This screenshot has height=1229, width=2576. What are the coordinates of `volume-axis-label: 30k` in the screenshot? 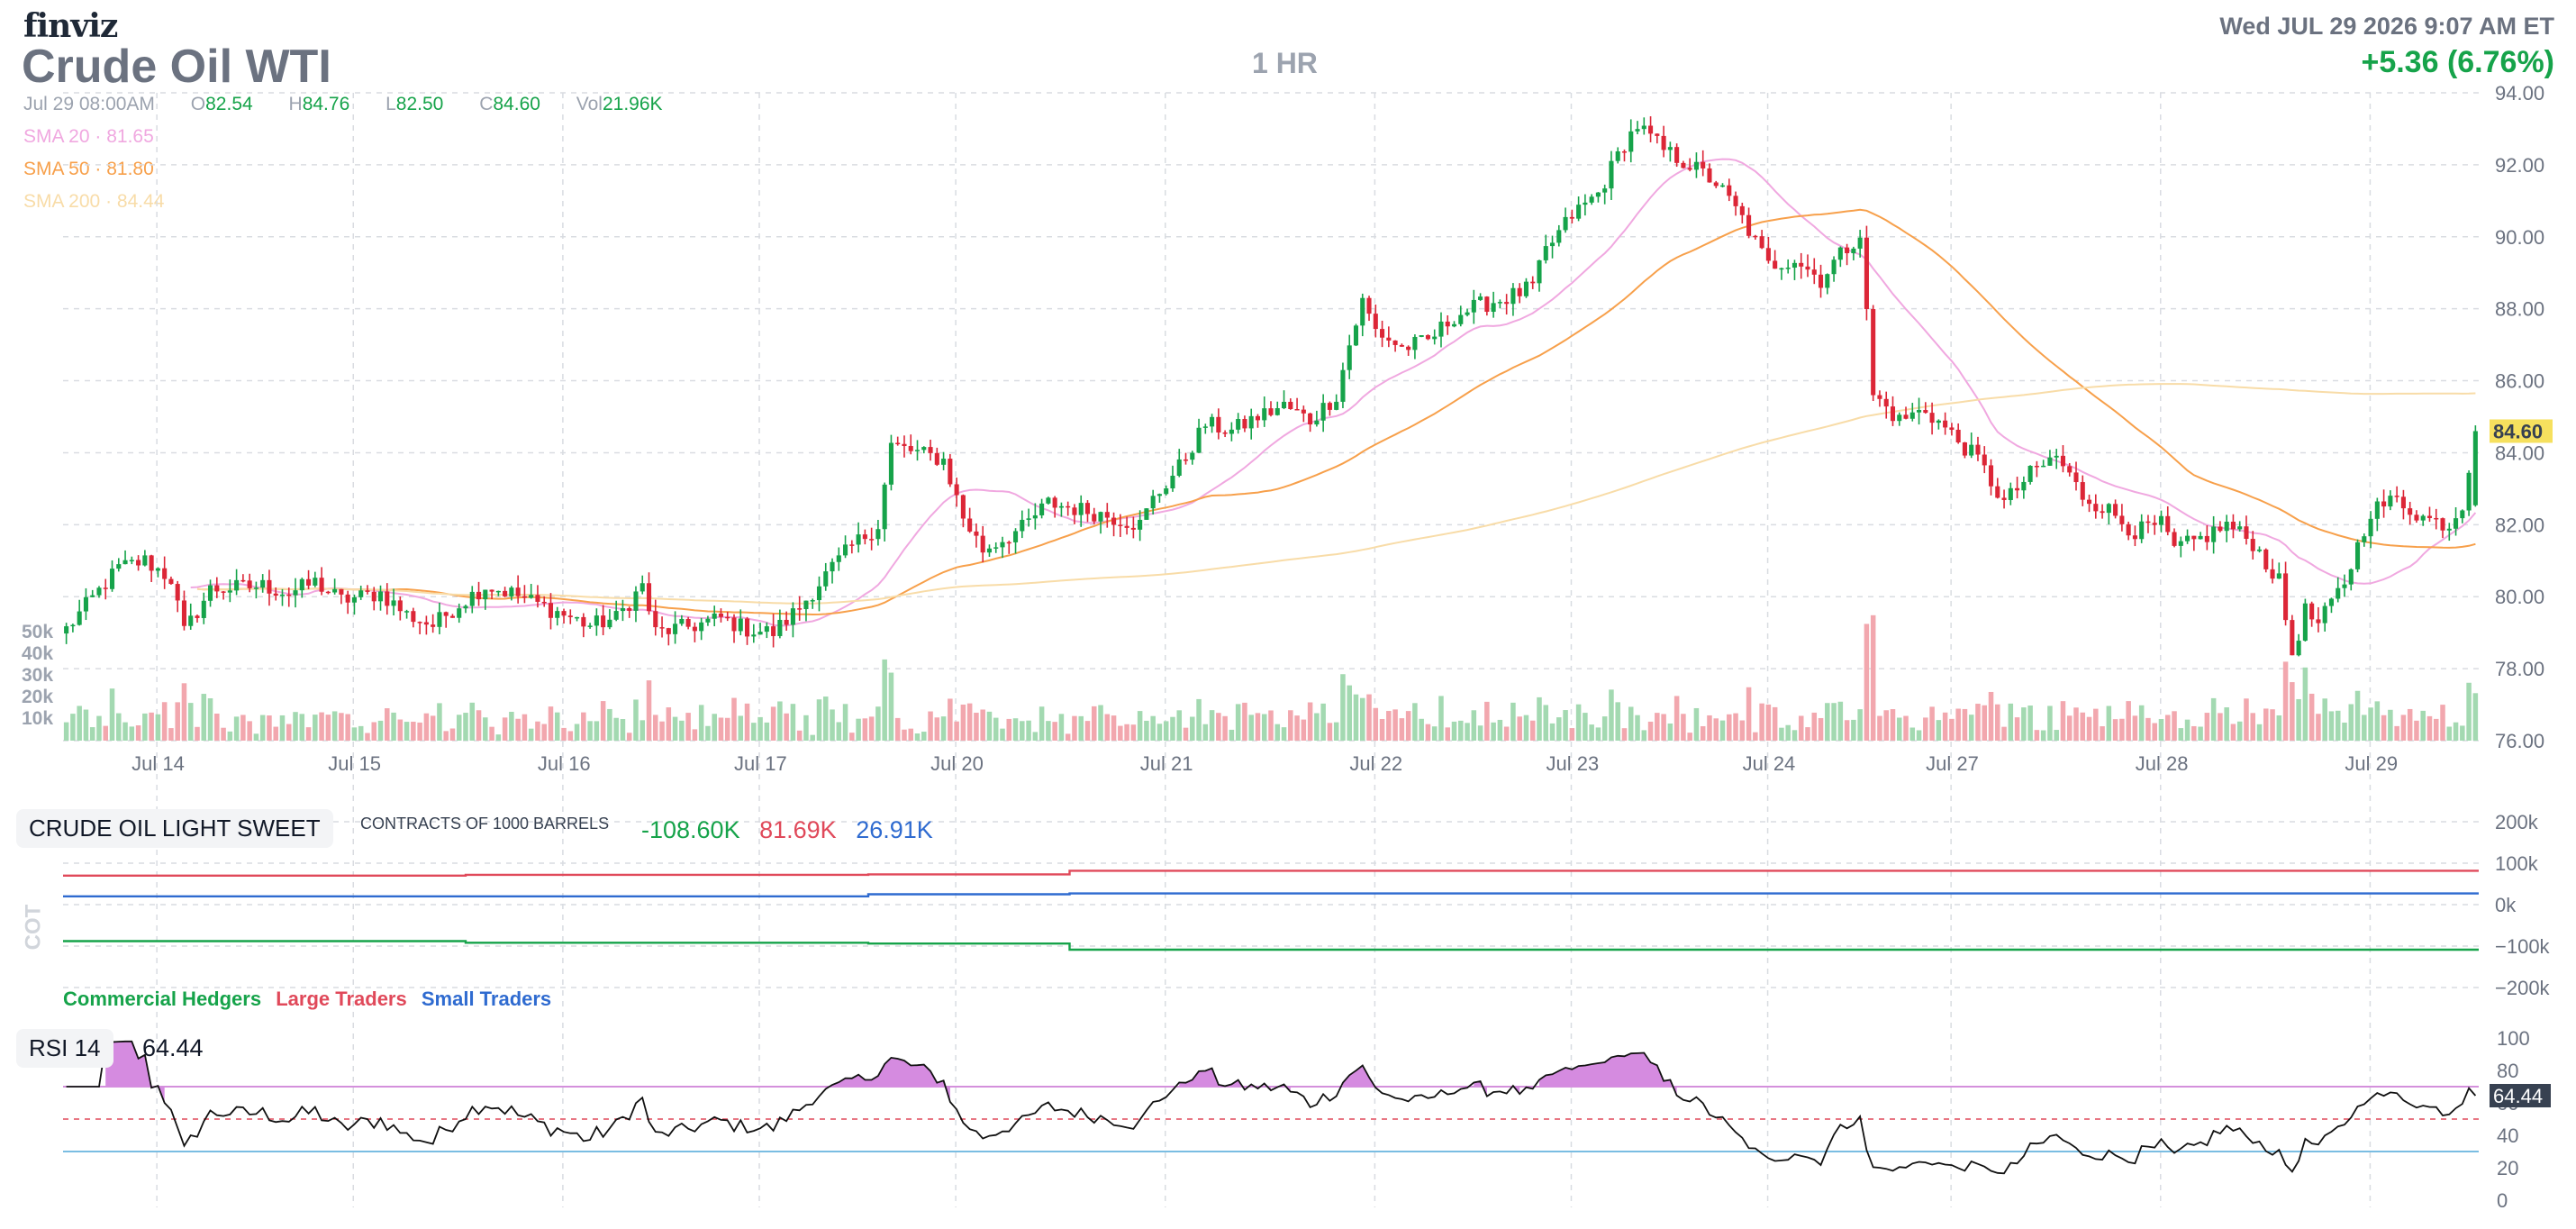 It's located at (38, 675).